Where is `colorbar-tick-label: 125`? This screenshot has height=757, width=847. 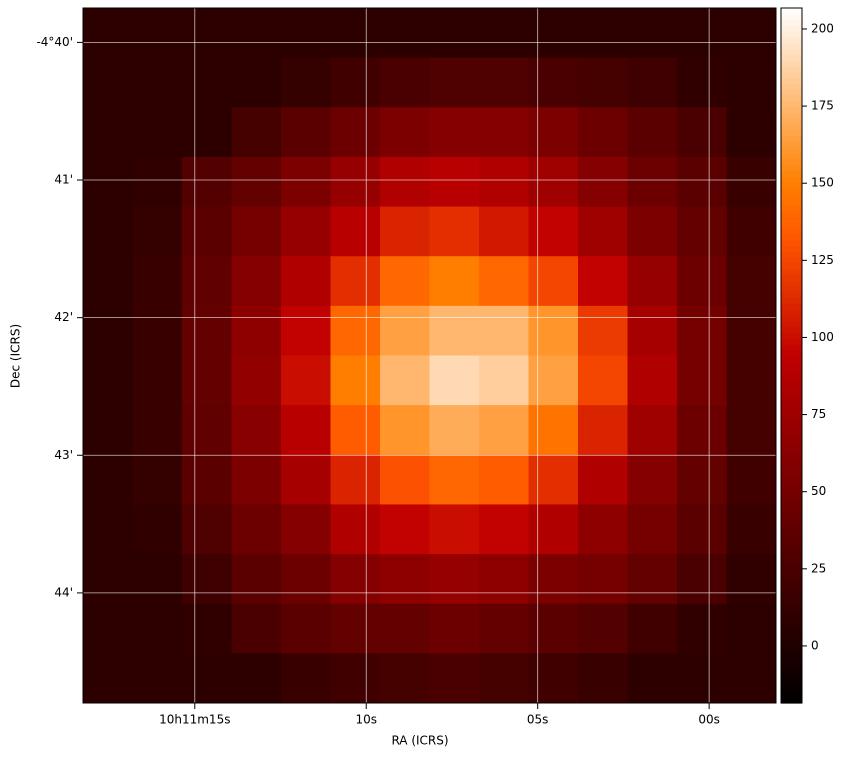
colorbar-tick-label: 125 is located at coordinates (822, 260).